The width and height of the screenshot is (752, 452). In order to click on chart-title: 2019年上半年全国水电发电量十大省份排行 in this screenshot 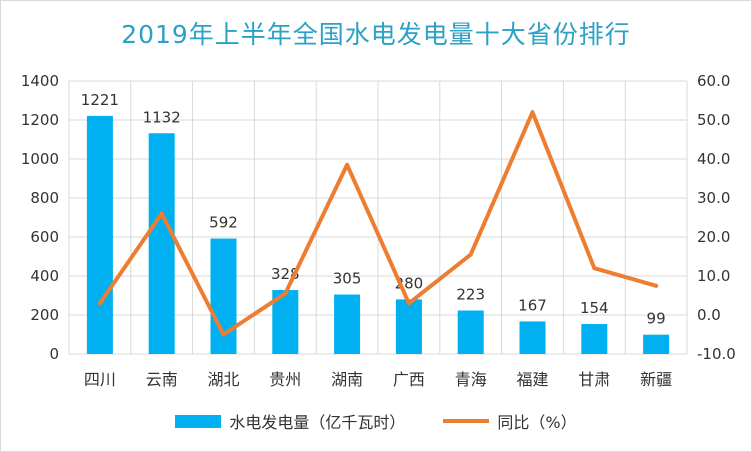, I will do `click(376, 34)`.